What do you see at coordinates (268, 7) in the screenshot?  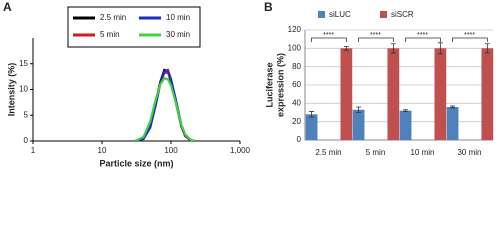 I see `panel-label: B` at bounding box center [268, 7].